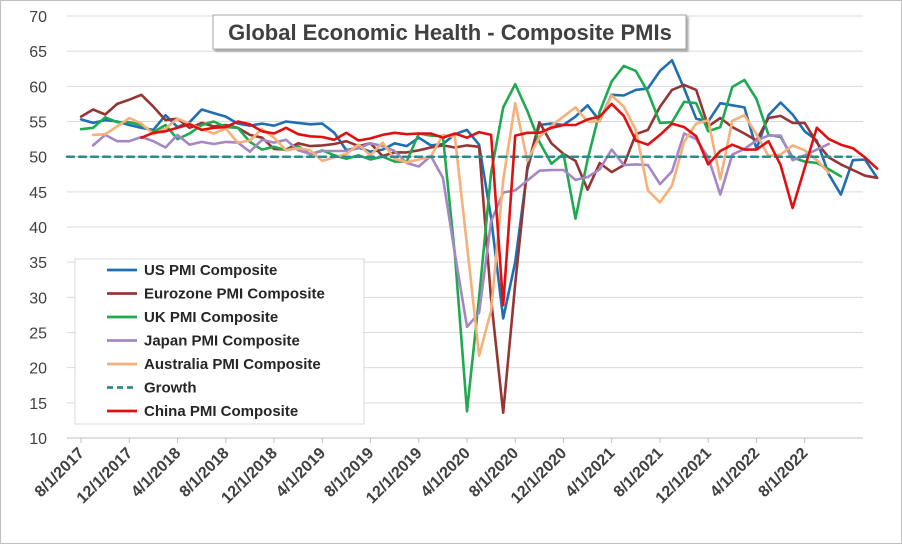 Image resolution: width=902 pixels, height=544 pixels. I want to click on y-tick-label: 40, so click(38, 228).